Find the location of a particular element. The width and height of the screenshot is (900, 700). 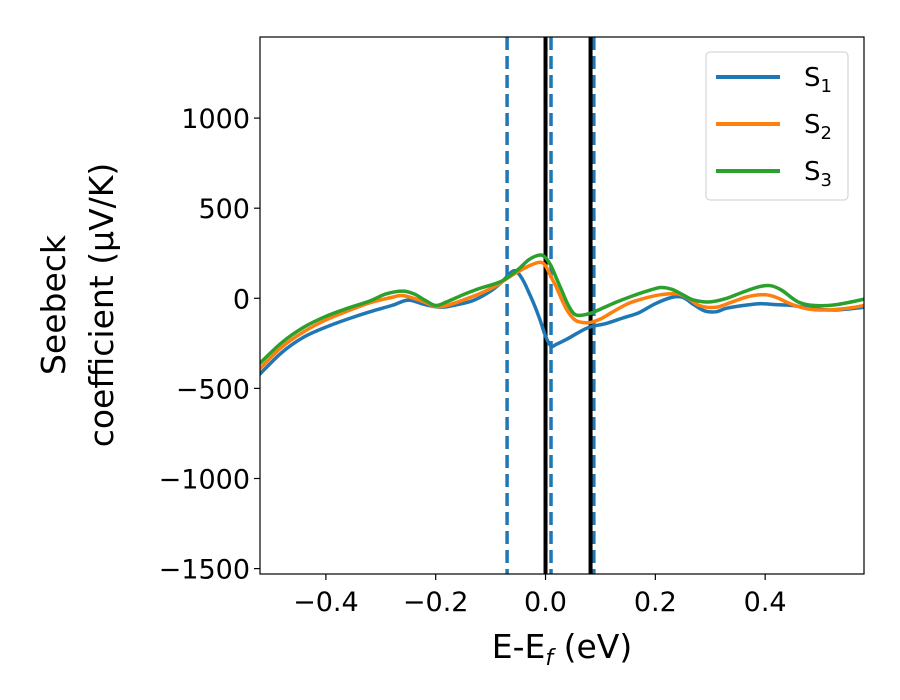

legend-label-s2-sub: 2 is located at coordinates (826, 133).